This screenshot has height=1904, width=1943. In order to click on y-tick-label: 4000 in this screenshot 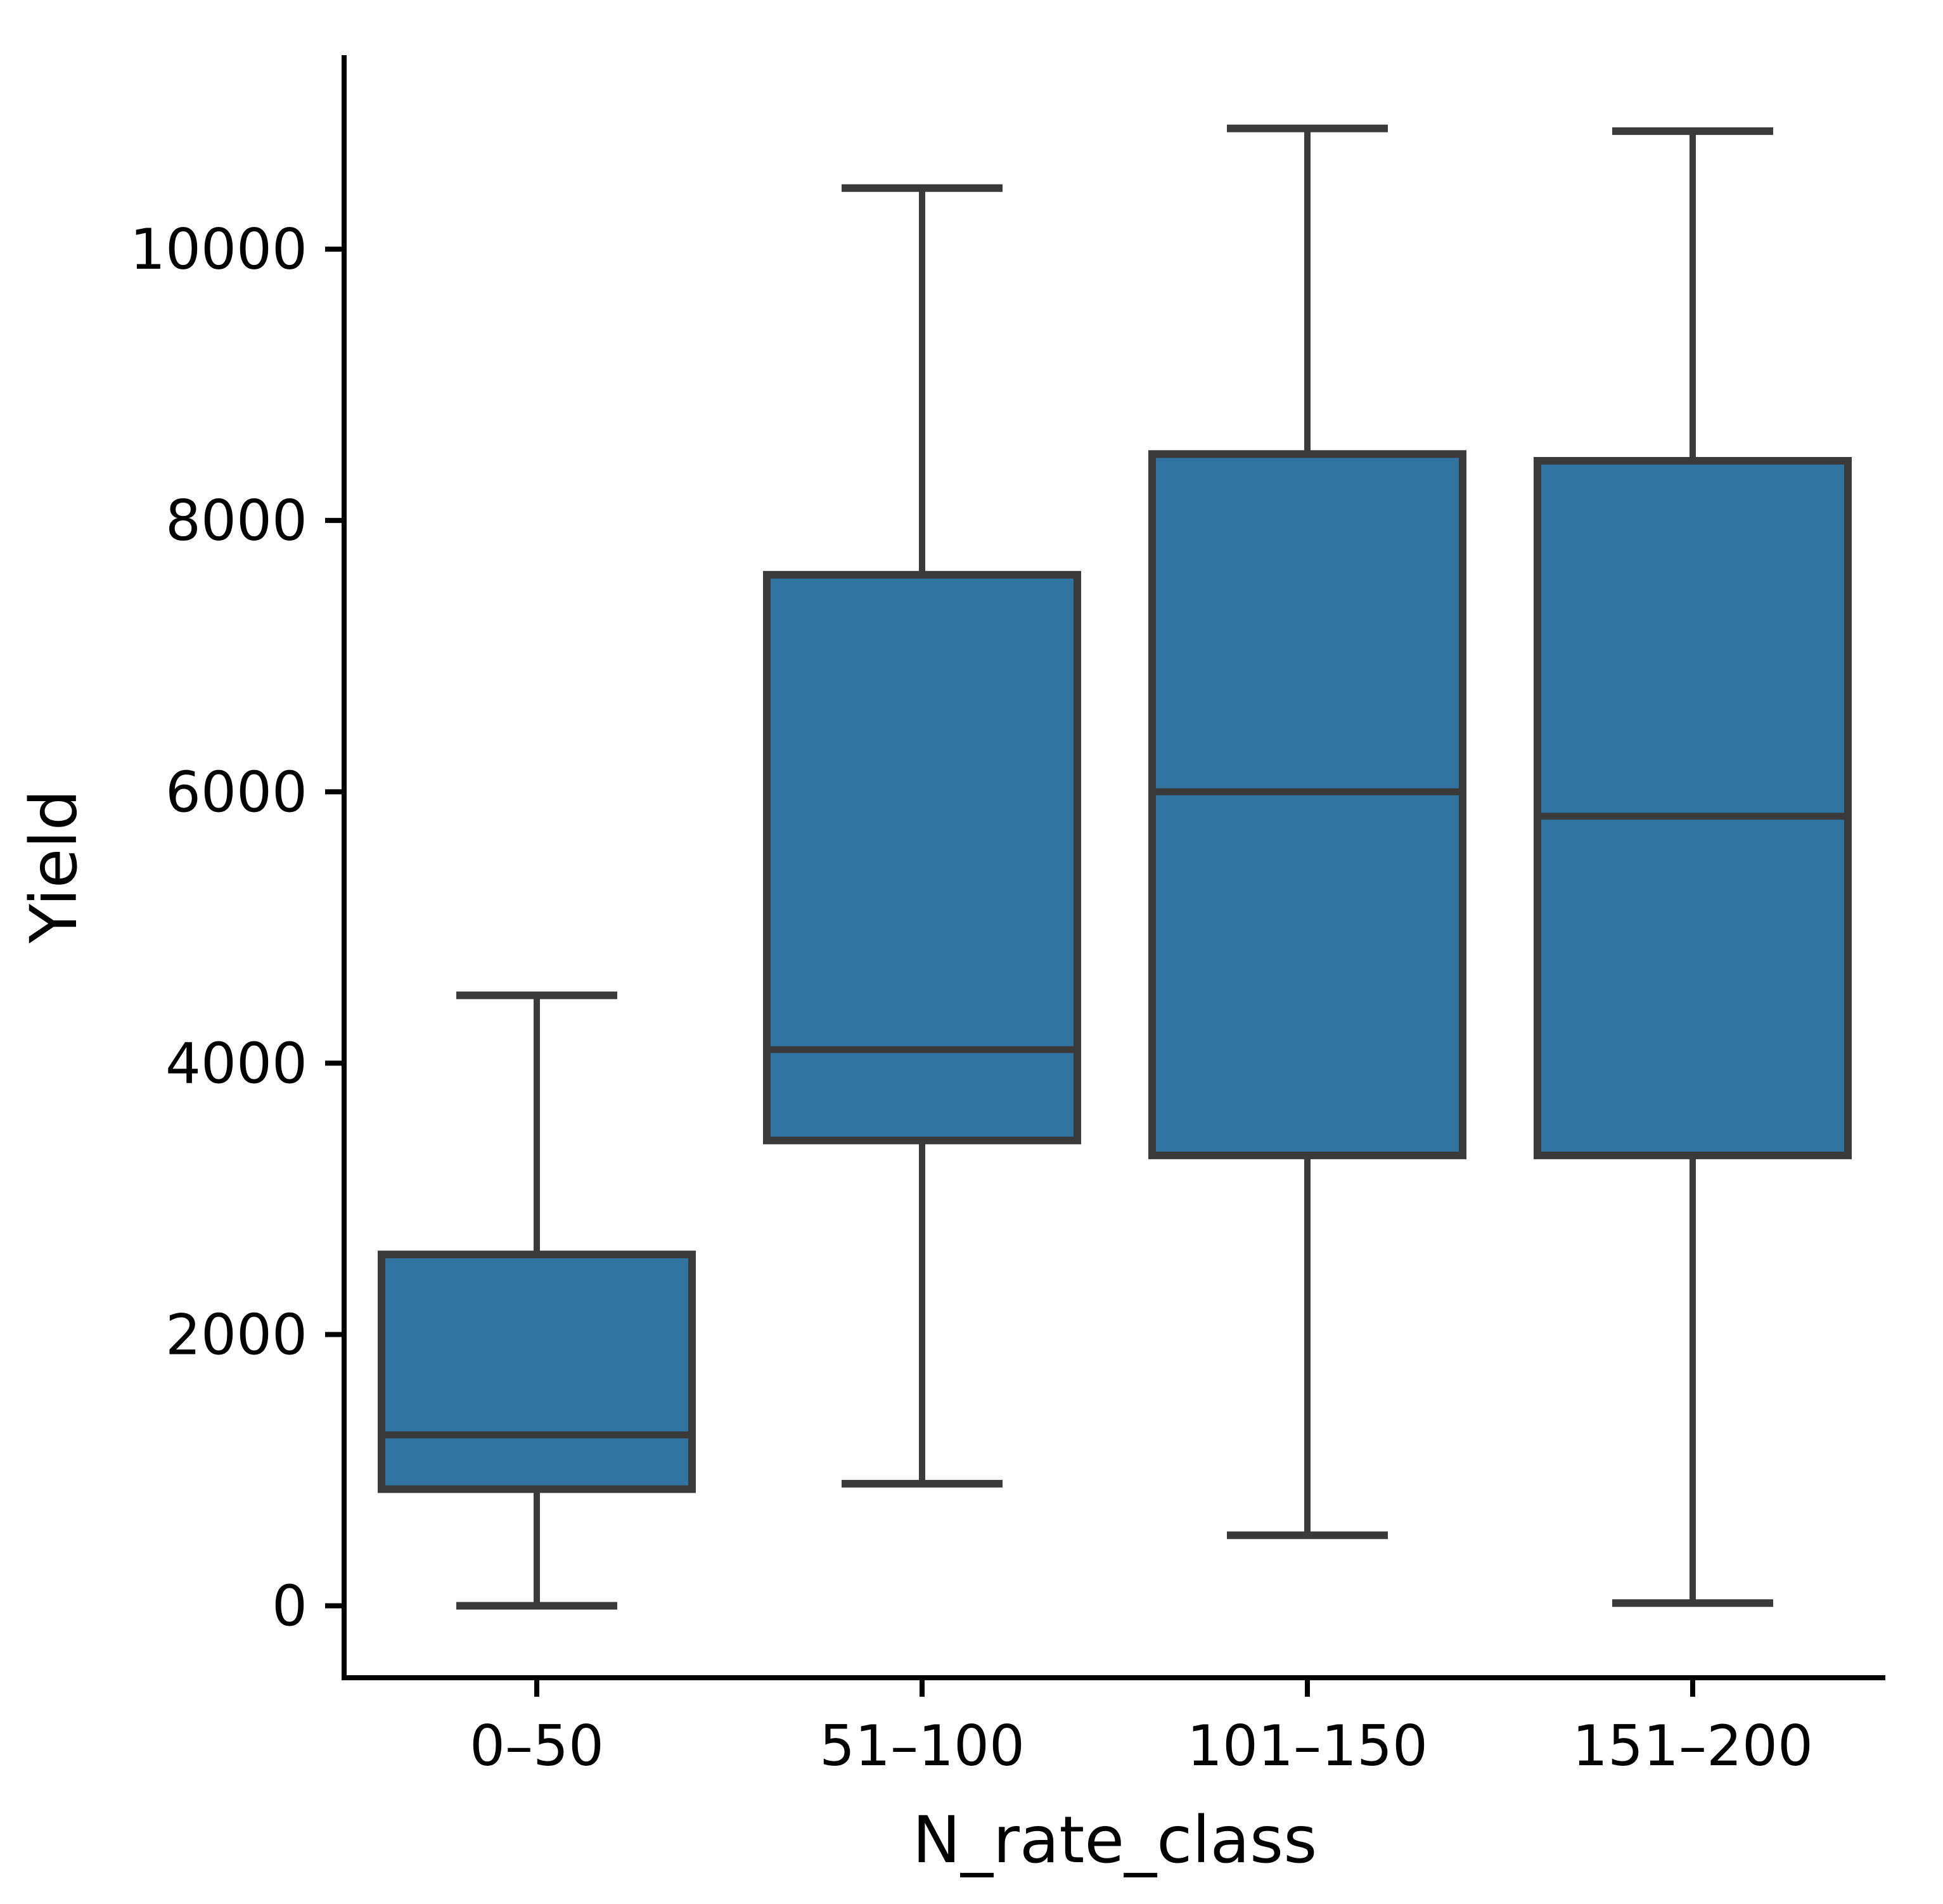, I will do `click(236, 1063)`.